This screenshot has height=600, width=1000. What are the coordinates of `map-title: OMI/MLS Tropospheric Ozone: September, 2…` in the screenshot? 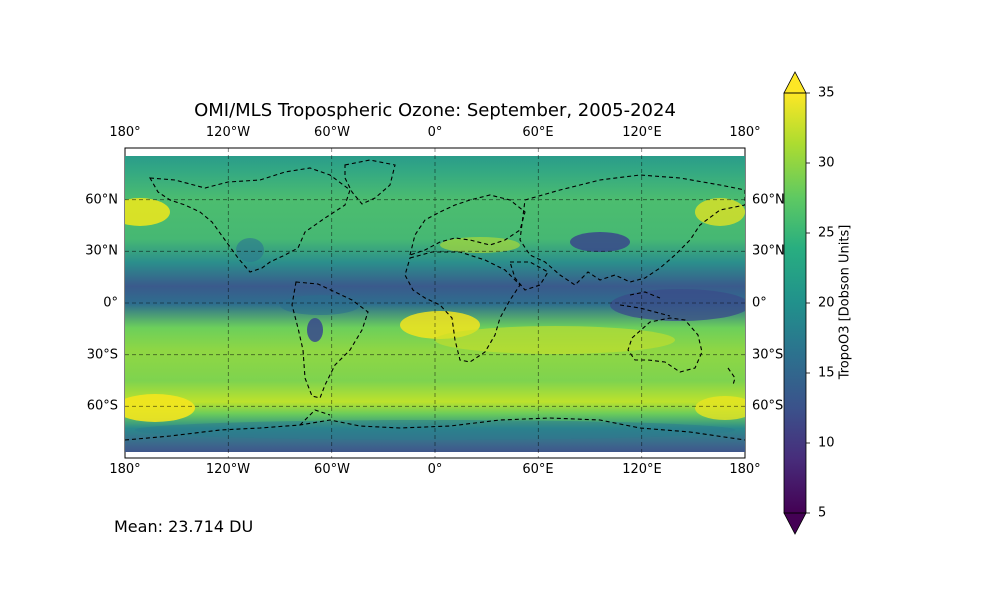 It's located at (435, 110).